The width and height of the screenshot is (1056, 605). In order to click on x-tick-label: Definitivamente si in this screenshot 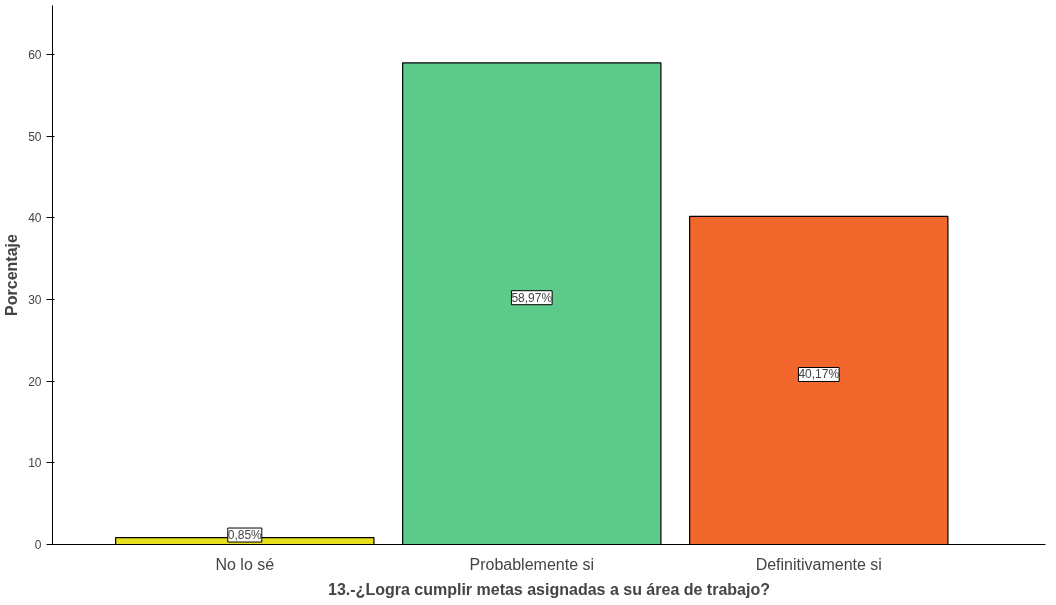, I will do `click(818, 564)`.